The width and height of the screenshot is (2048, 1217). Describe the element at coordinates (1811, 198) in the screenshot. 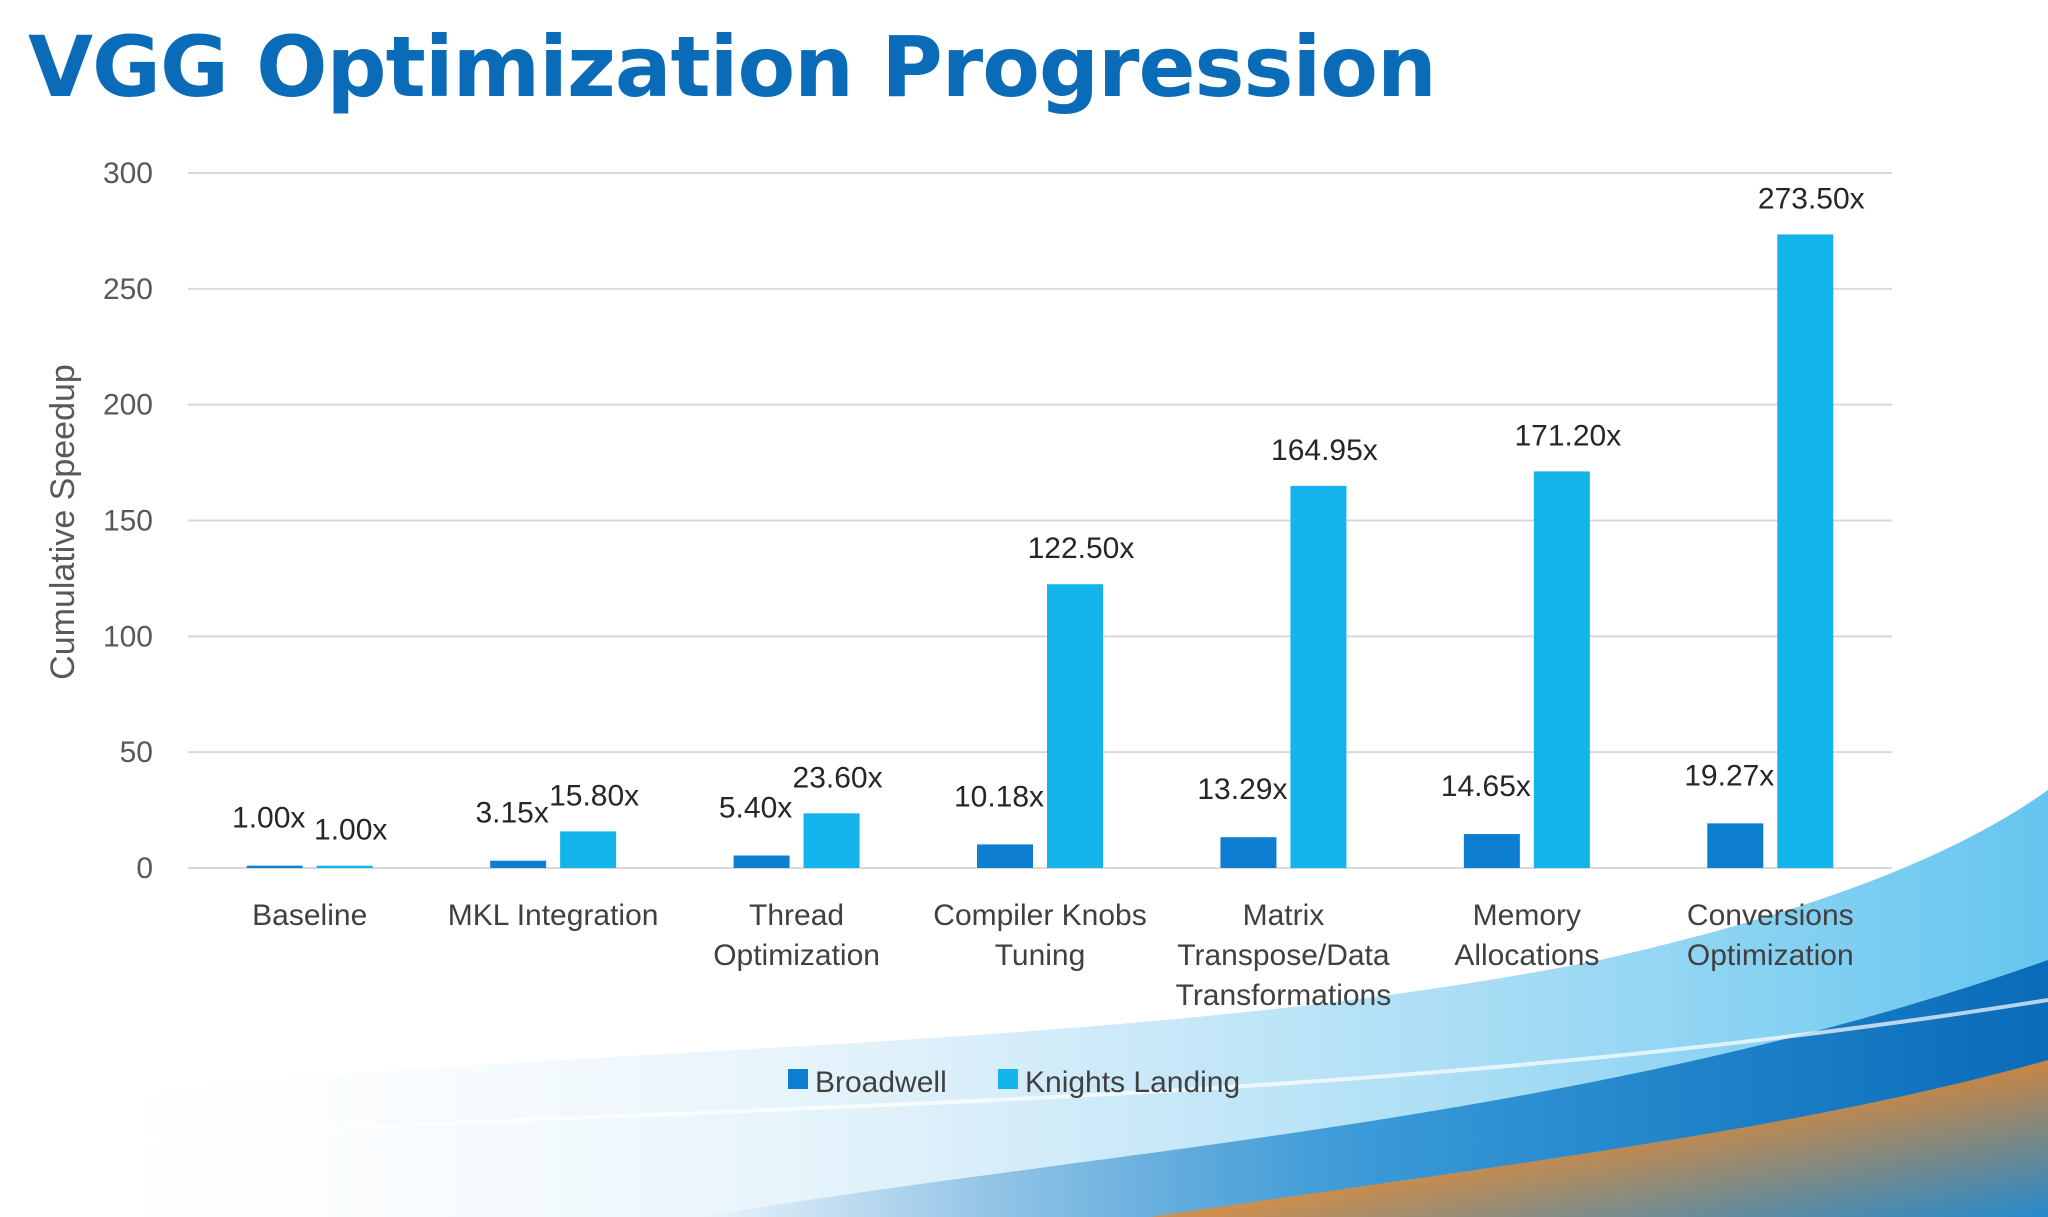

I see `data-label-knights-landing: 273.50x` at that location.